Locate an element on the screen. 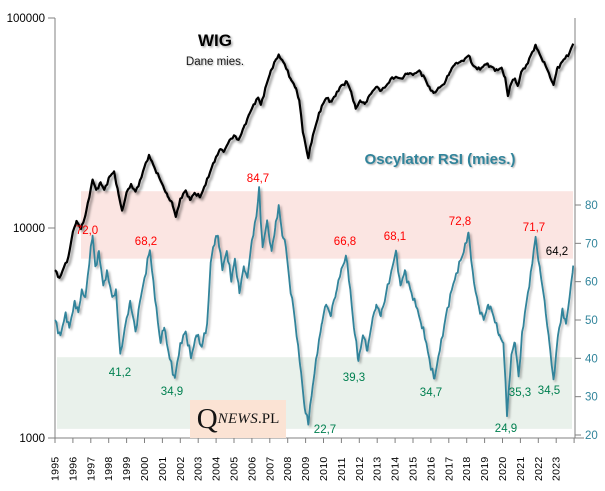  year-label: 1999 is located at coordinates (127, 468).